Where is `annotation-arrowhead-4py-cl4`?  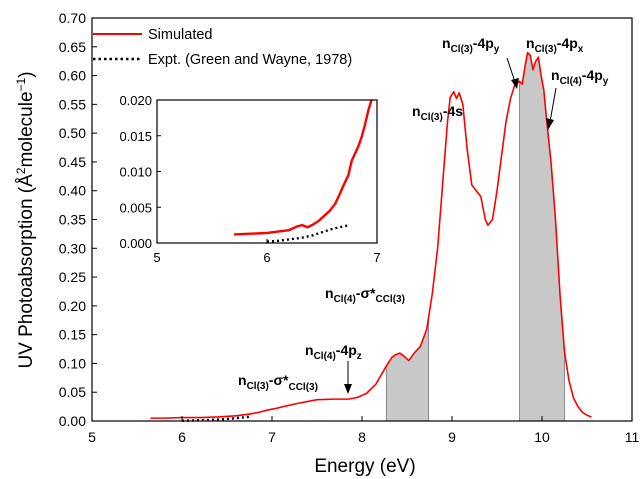
annotation-arrowhead-4py-cl4 is located at coordinates (550, 124).